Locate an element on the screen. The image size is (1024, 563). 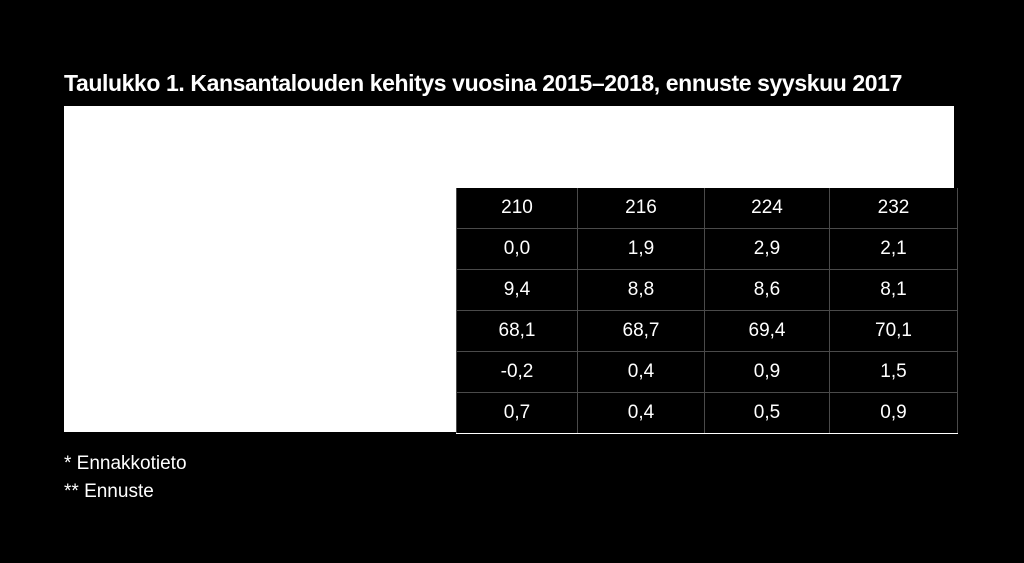
table-cell: 216 is located at coordinates (641, 208).